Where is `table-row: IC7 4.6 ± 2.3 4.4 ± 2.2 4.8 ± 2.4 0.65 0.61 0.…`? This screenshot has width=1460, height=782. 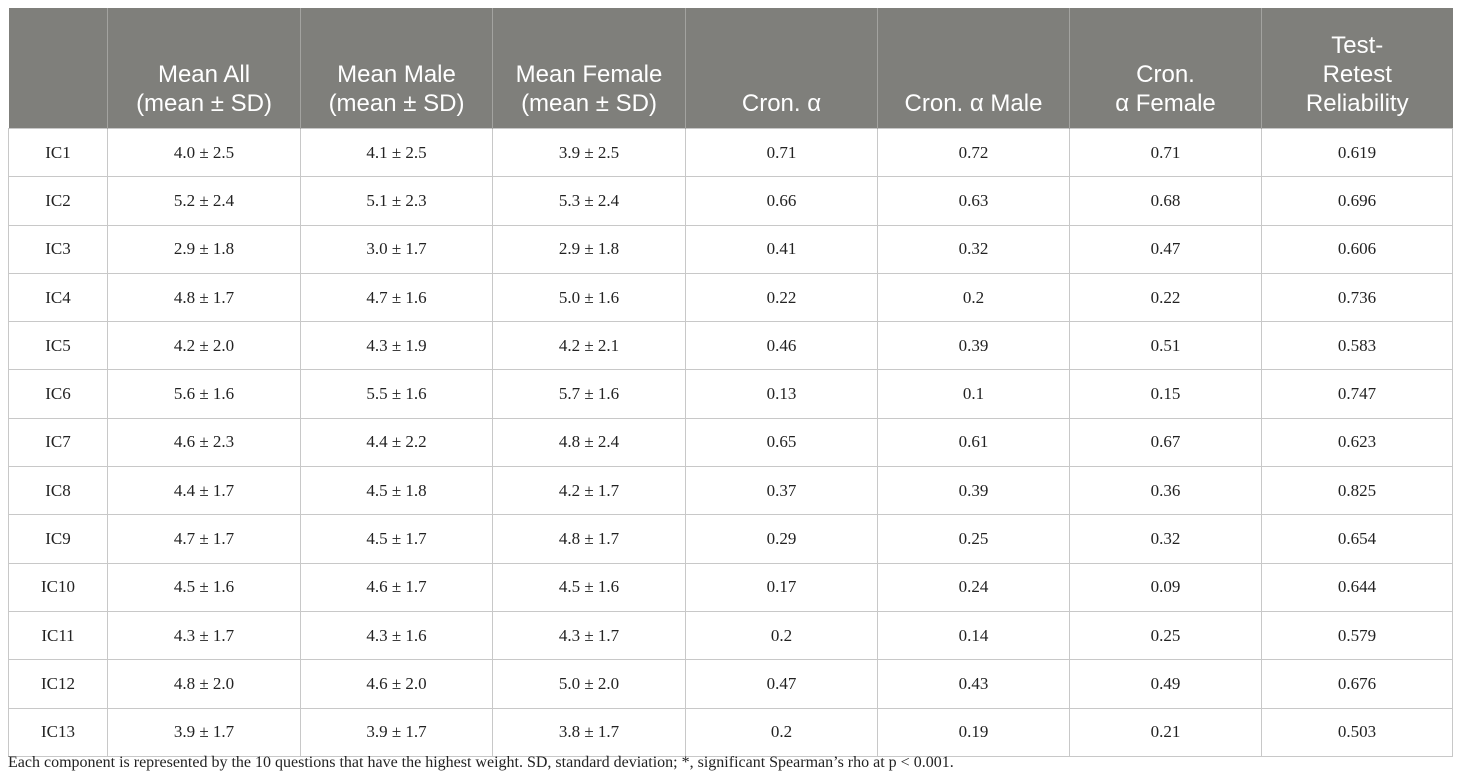
table-row: IC7 4.6 ± 2.3 4.4 ± 2.2 4.8 ± 2.4 0.65 0.61 0.… is located at coordinates (730, 442).